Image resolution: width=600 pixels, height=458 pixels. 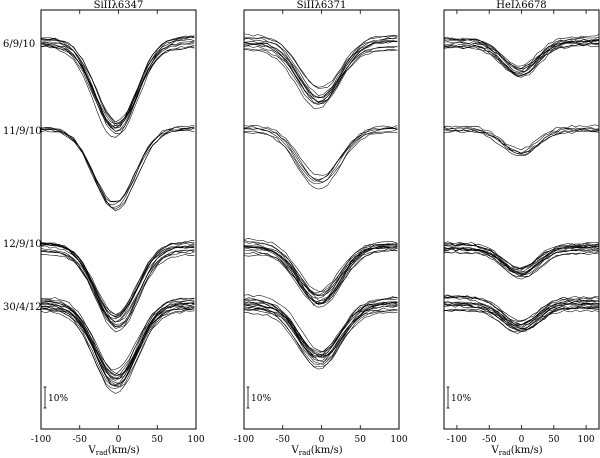 I want to click on x-axis-label-0: Vrad(km/s), so click(x=114, y=451).